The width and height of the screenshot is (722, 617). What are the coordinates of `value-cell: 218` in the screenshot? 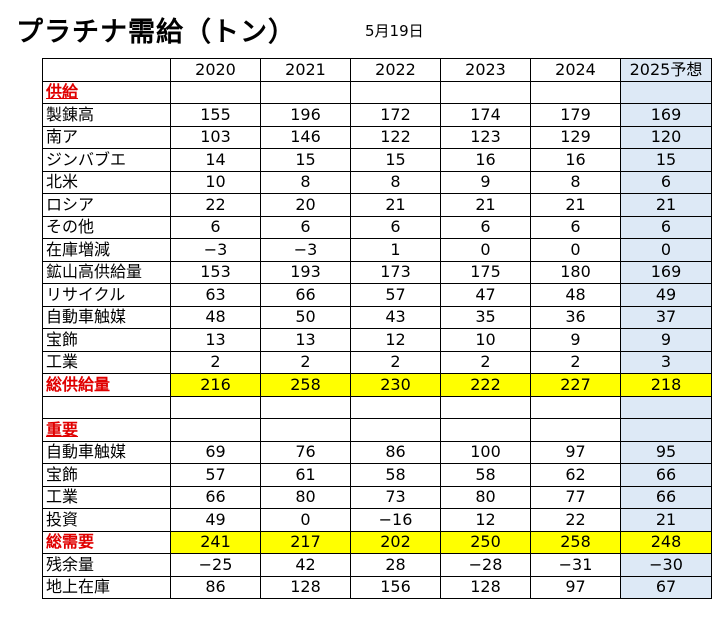 It's located at (666, 385).